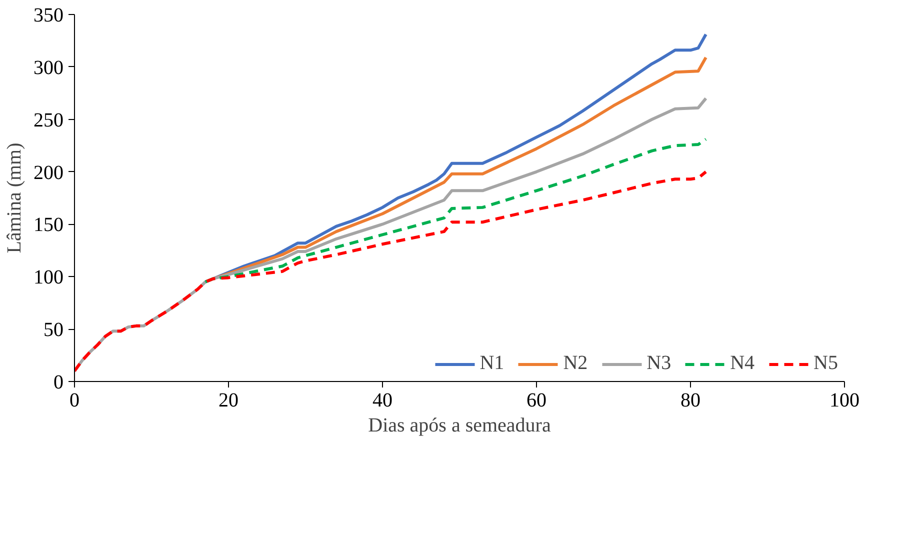  Describe the element at coordinates (59, 383) in the screenshot. I see `y-tick-label: 0` at that location.